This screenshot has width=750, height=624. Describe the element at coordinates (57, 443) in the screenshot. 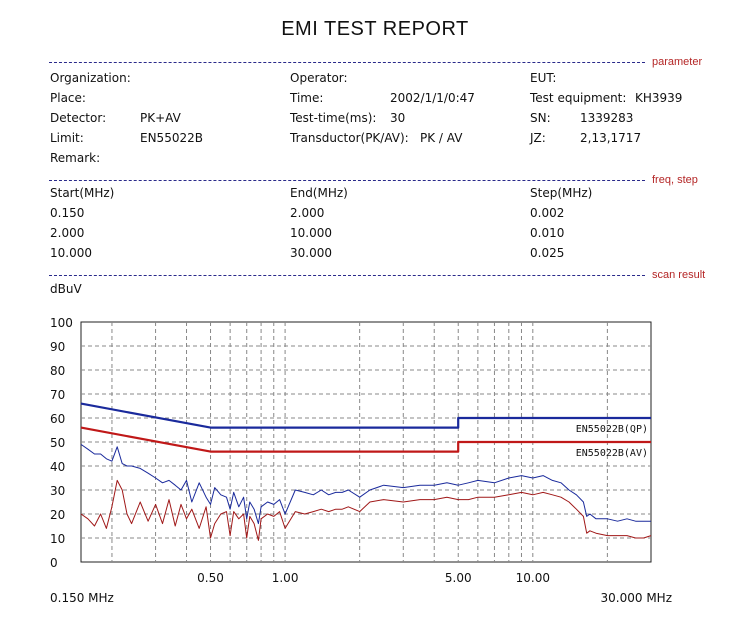

I see `y-tick-label: 50` at that location.